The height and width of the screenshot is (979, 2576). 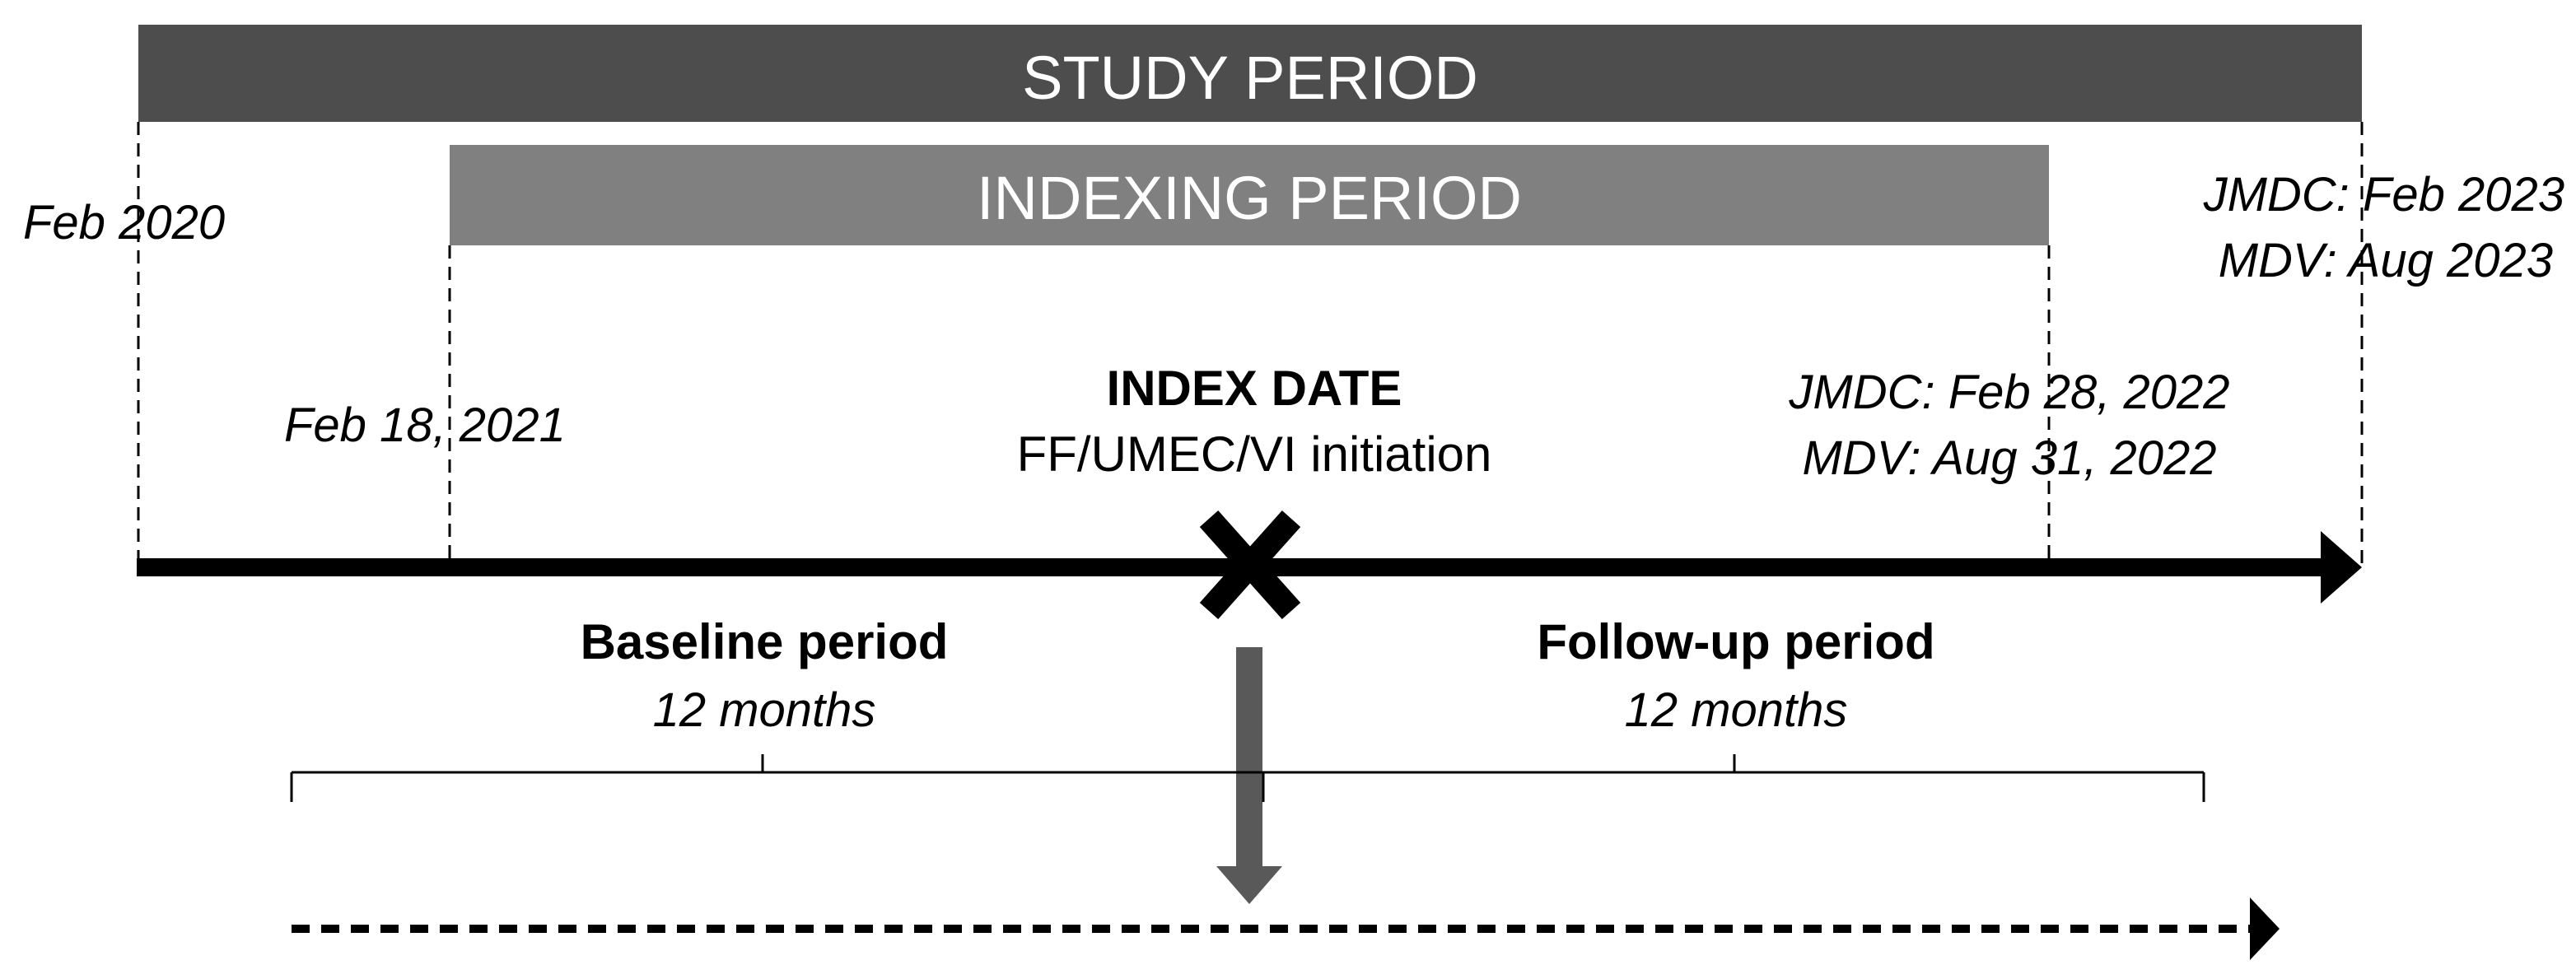 I want to click on period-bracket, so click(x=1247, y=778).